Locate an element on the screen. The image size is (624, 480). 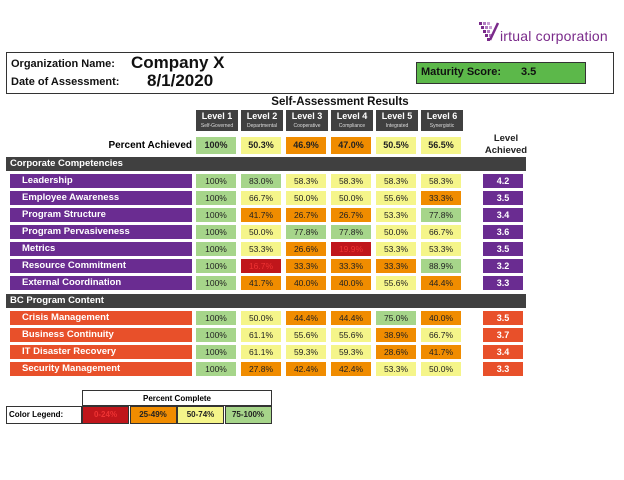
date-value: 8/1/2020 is located at coordinates (180, 80).